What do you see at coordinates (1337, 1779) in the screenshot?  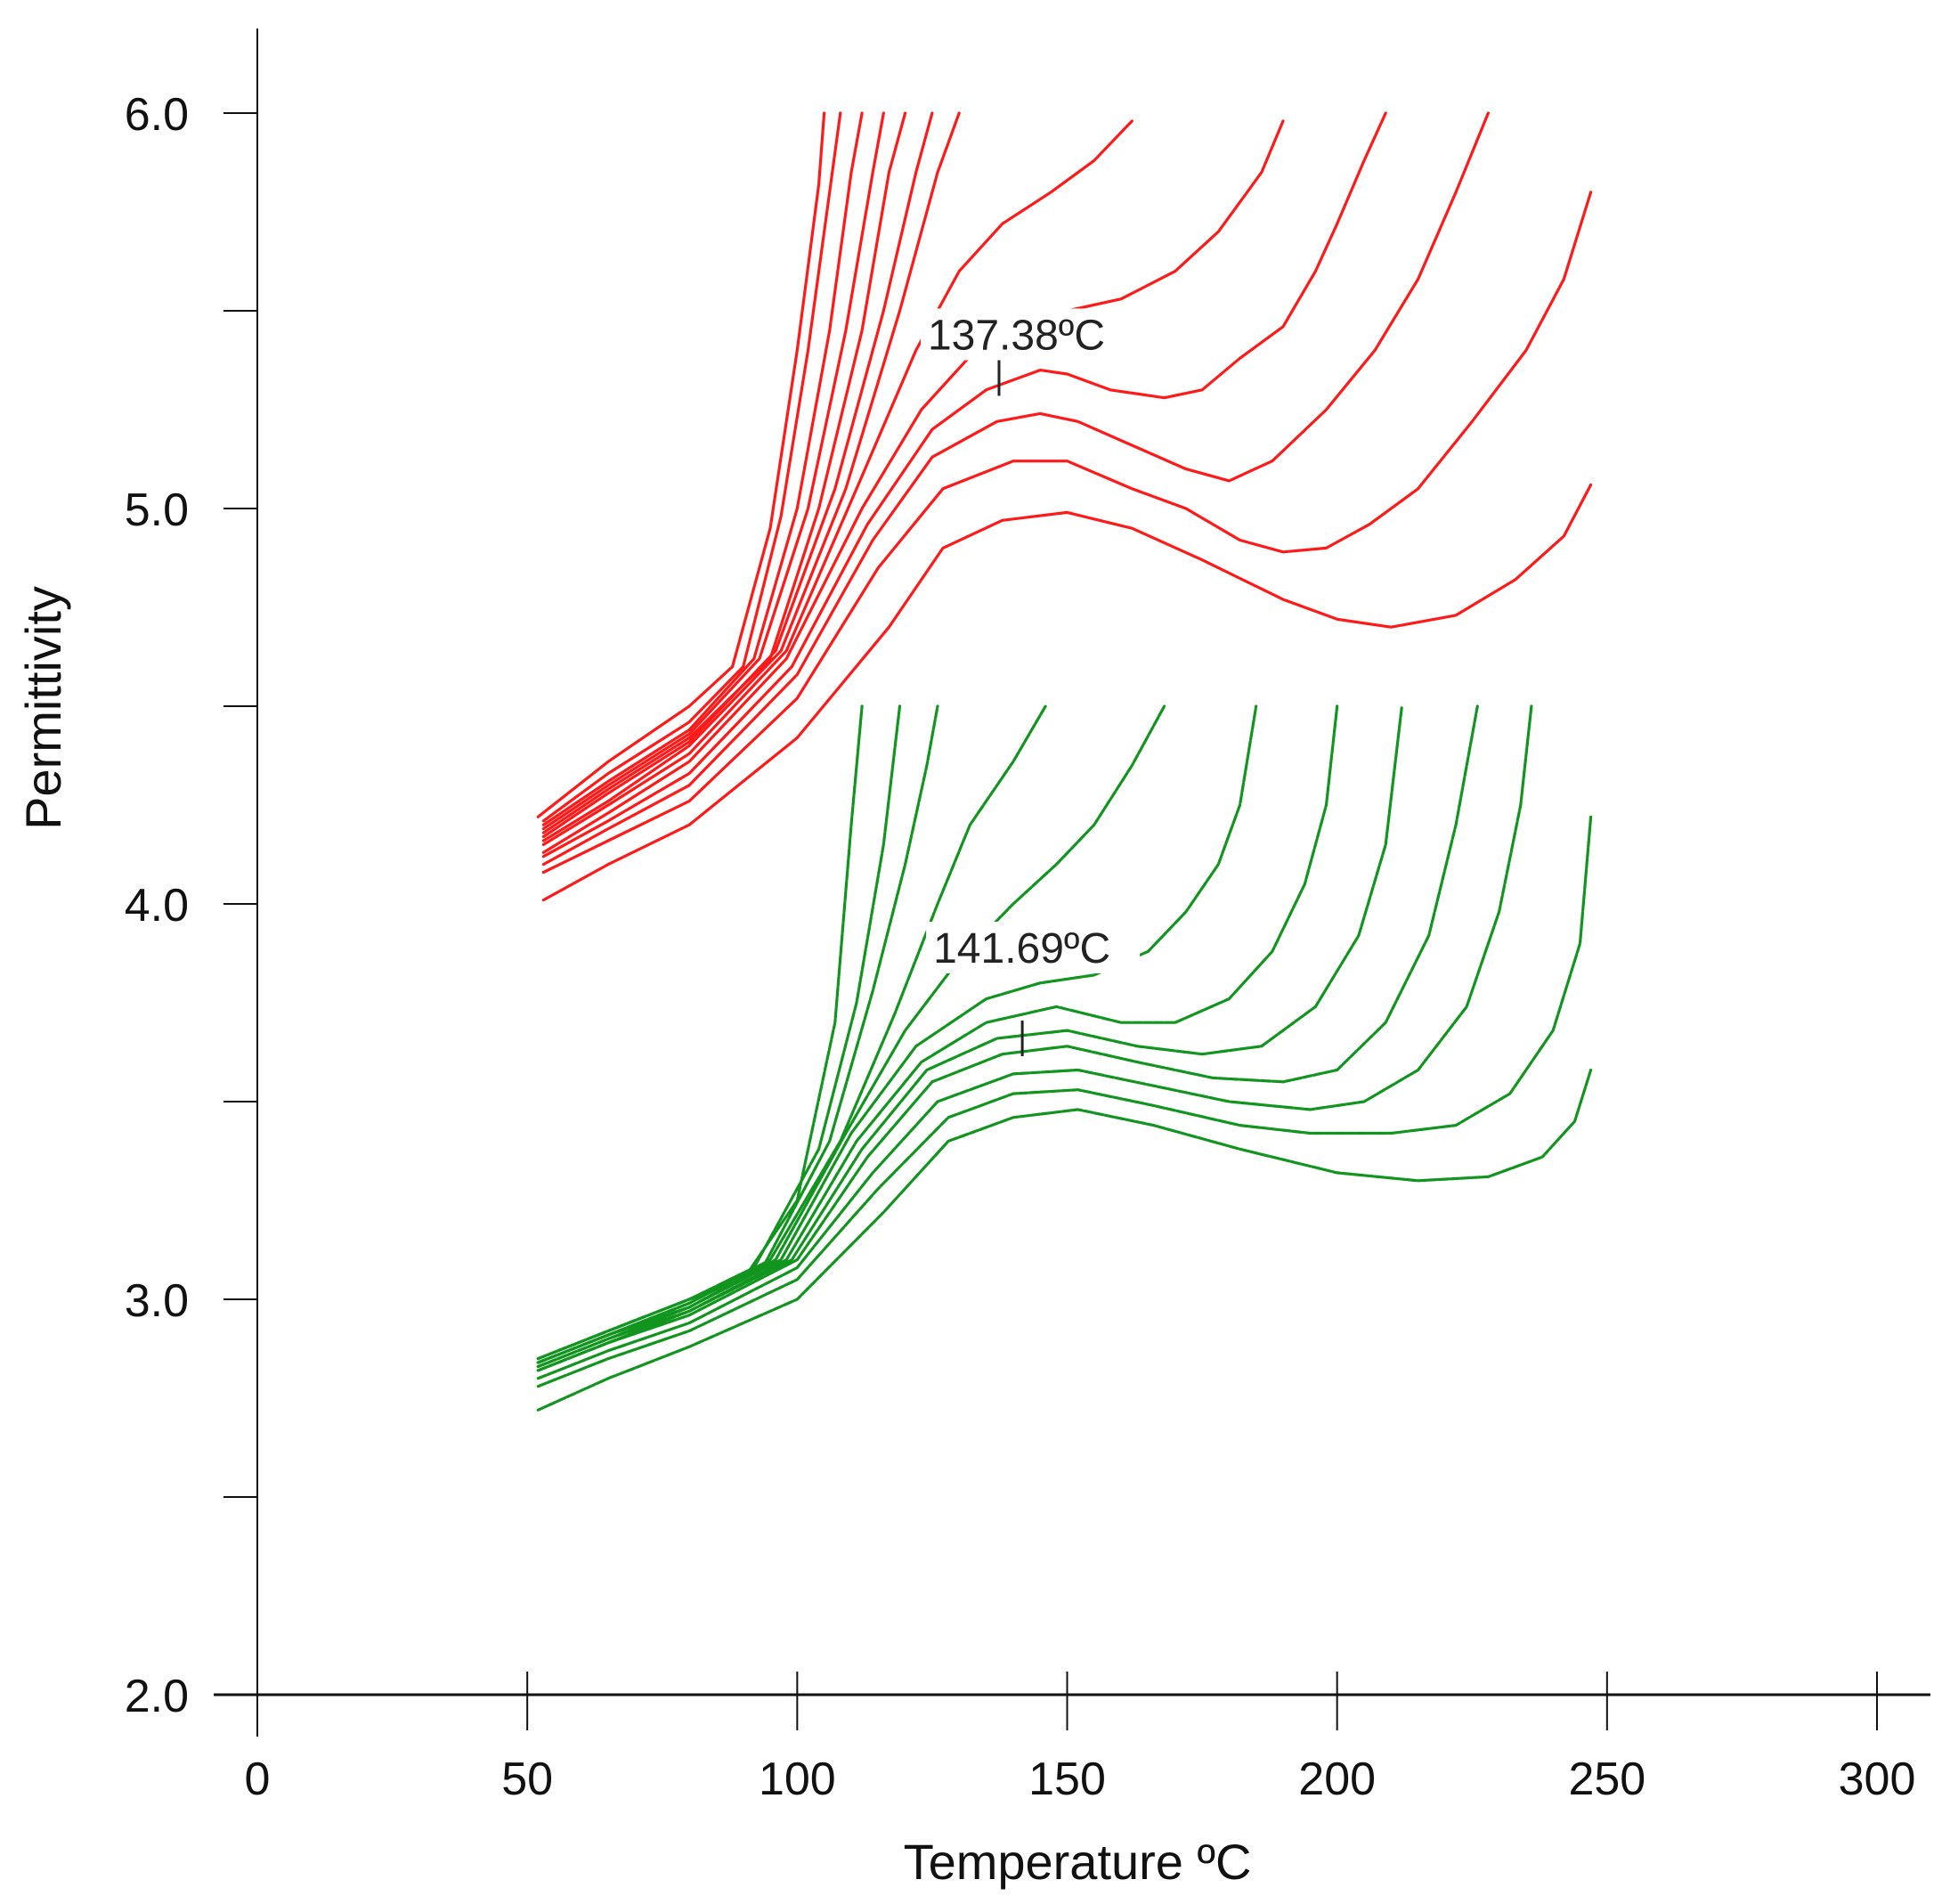 I see `x-tick-label: 200` at bounding box center [1337, 1779].